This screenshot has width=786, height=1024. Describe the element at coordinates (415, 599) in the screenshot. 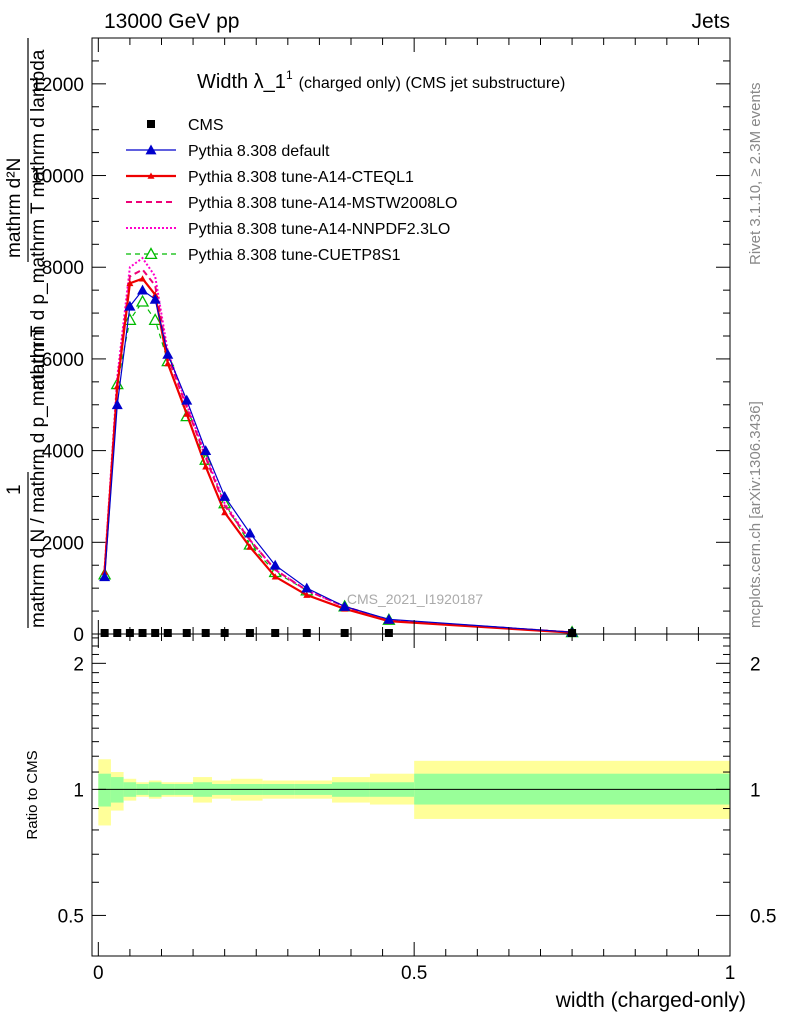

I see `watermark: CMS_2021_I1920187` at that location.